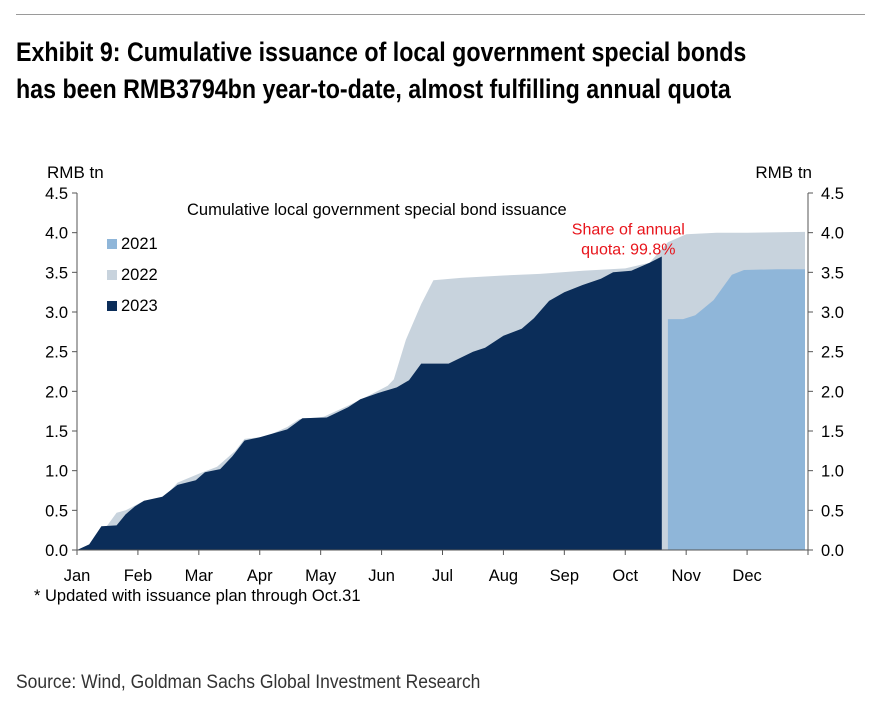 This screenshot has height=709, width=881. Describe the element at coordinates (628, 240) in the screenshot. I see `quota-annotation: Share of annual quota: 99.8%` at that location.